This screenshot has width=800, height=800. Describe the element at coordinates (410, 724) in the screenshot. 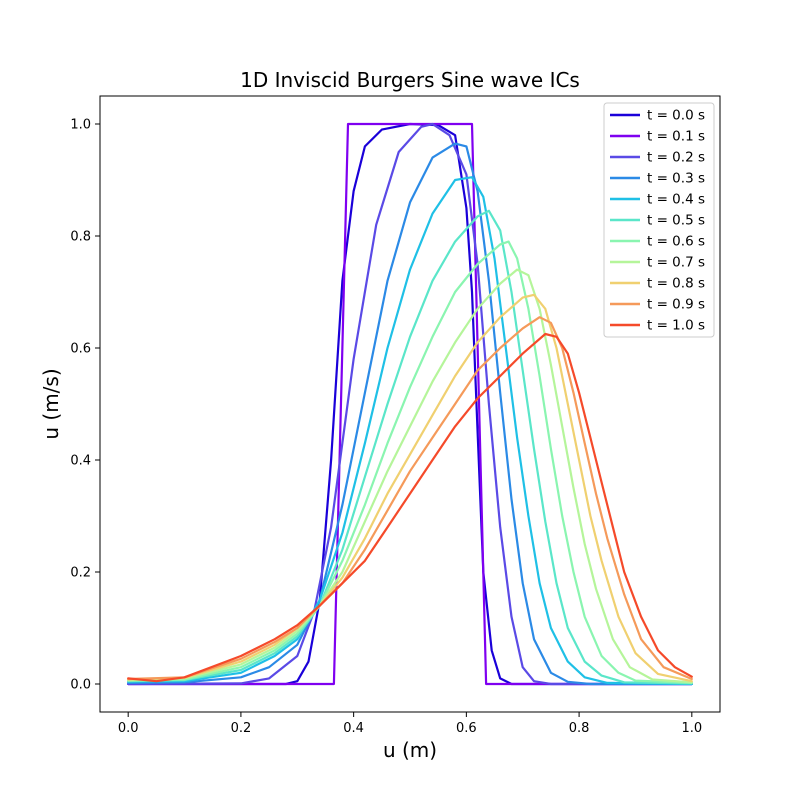

I see `x-axis-ticks: 0.0 0.2 0.4 0.6 0.8 1.0` at that location.